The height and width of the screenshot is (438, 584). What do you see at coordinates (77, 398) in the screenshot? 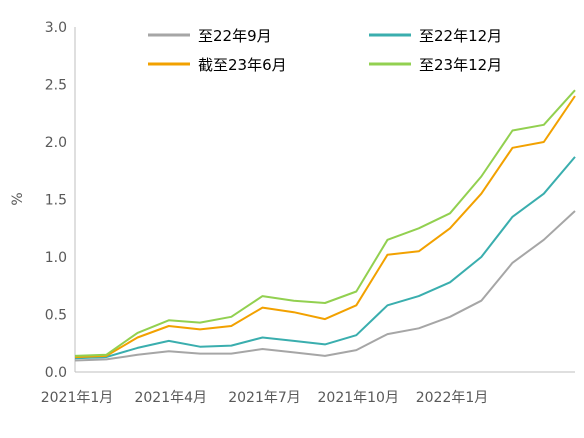
I see `x-tick-label: 2021年1月` at bounding box center [77, 398].